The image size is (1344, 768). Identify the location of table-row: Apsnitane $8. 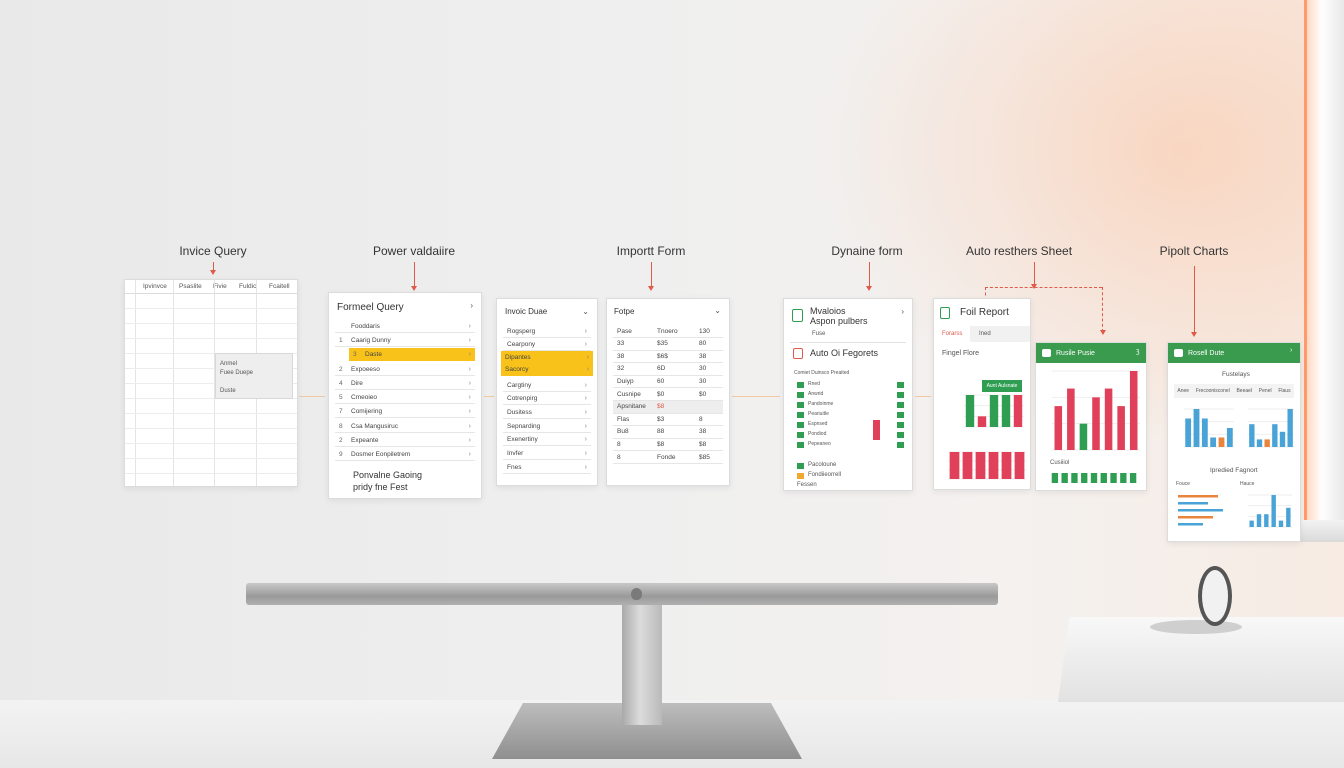
(668, 407).